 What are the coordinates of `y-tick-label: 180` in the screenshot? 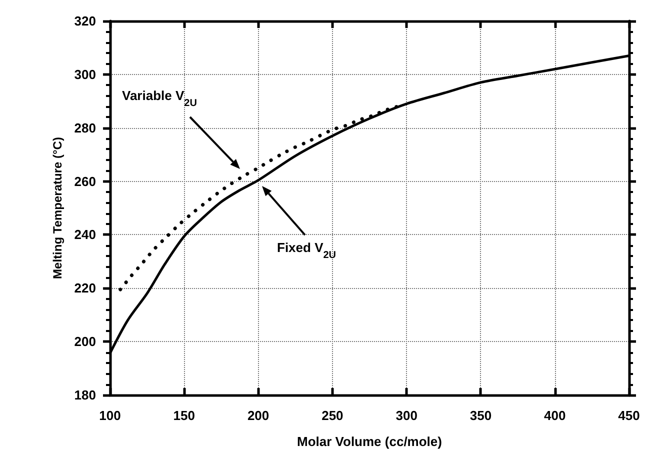 It's located at (85, 395).